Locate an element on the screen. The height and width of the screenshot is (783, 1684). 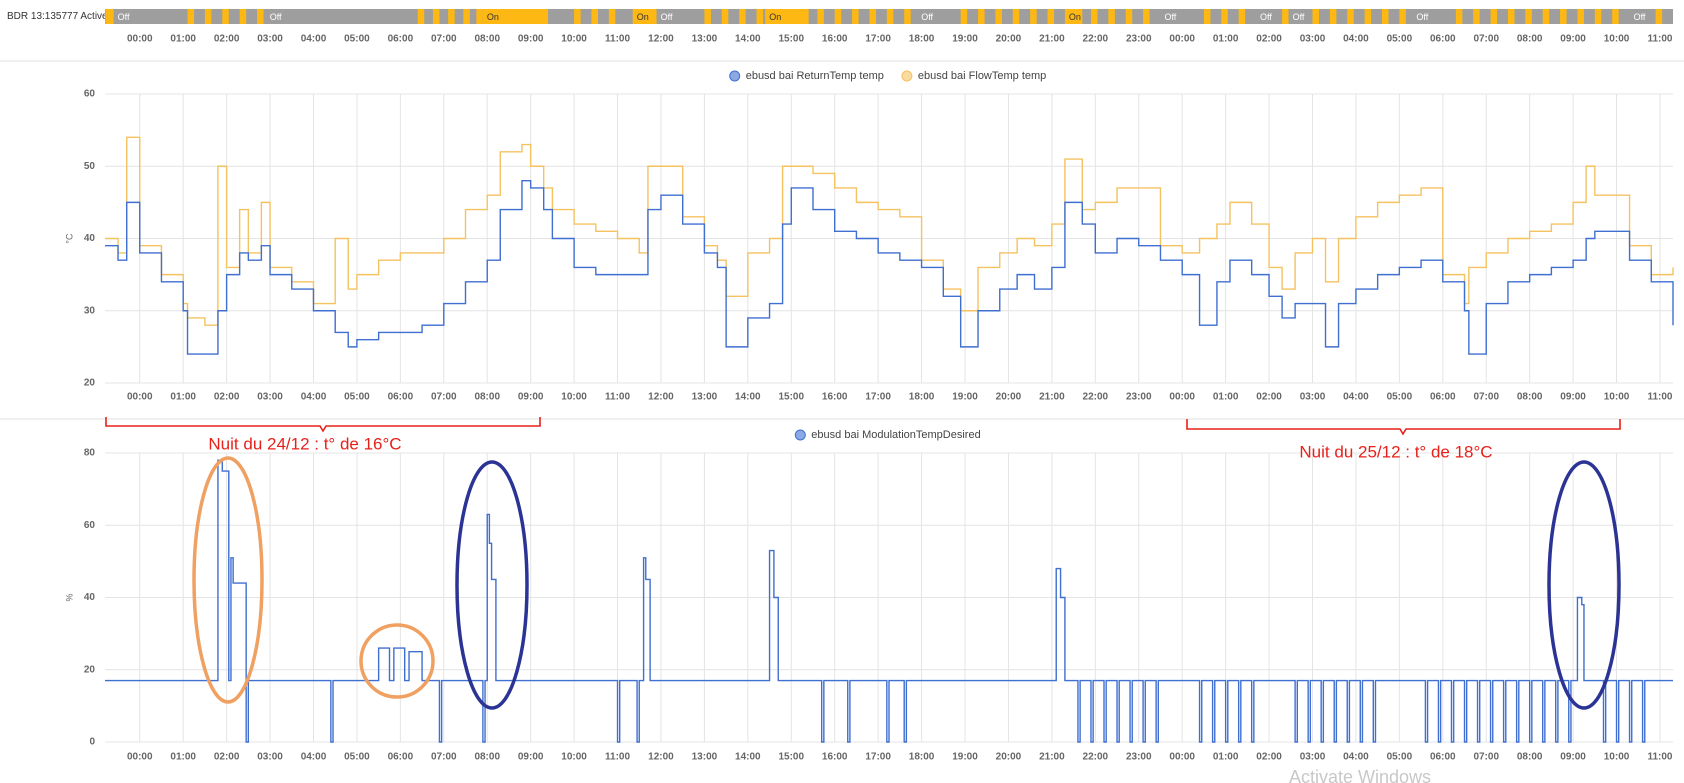
annotation: Nuit du 25/12 : t° de 18°C is located at coordinates (1395, 451).